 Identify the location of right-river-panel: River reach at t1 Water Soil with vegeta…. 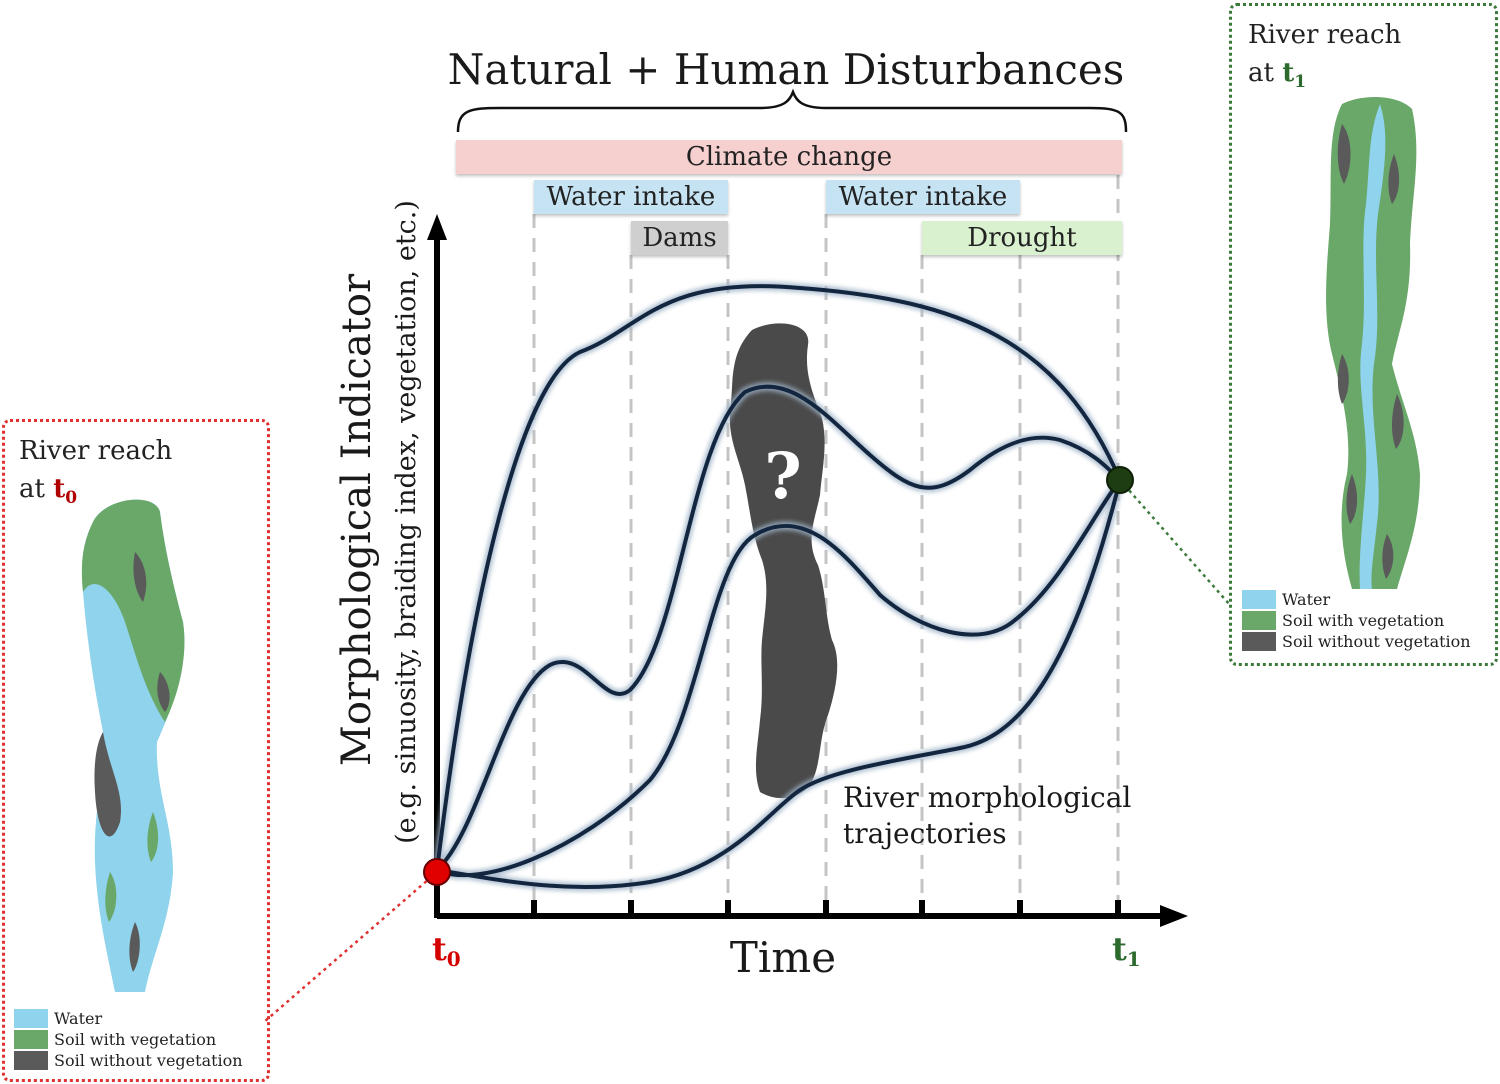
(1363, 334).